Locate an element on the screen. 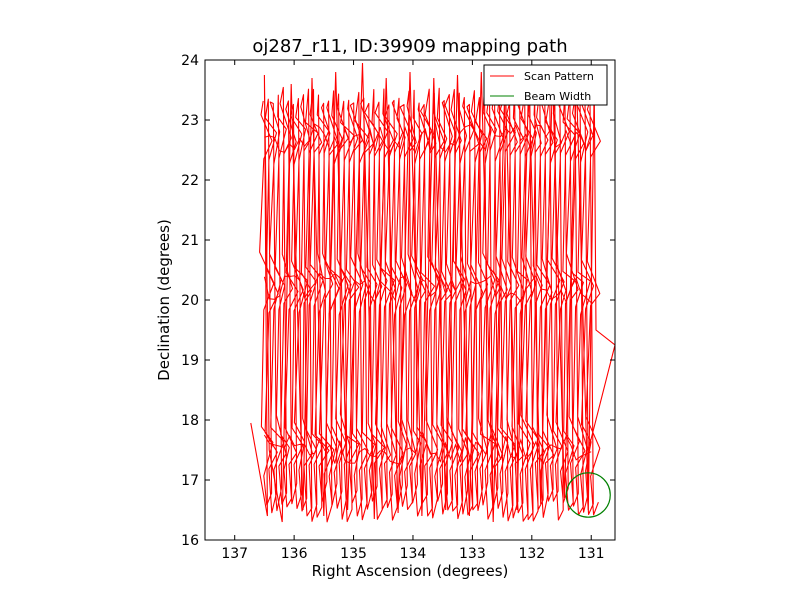 The height and width of the screenshot is (600, 800). y-tick-label: 16 is located at coordinates (190, 541).